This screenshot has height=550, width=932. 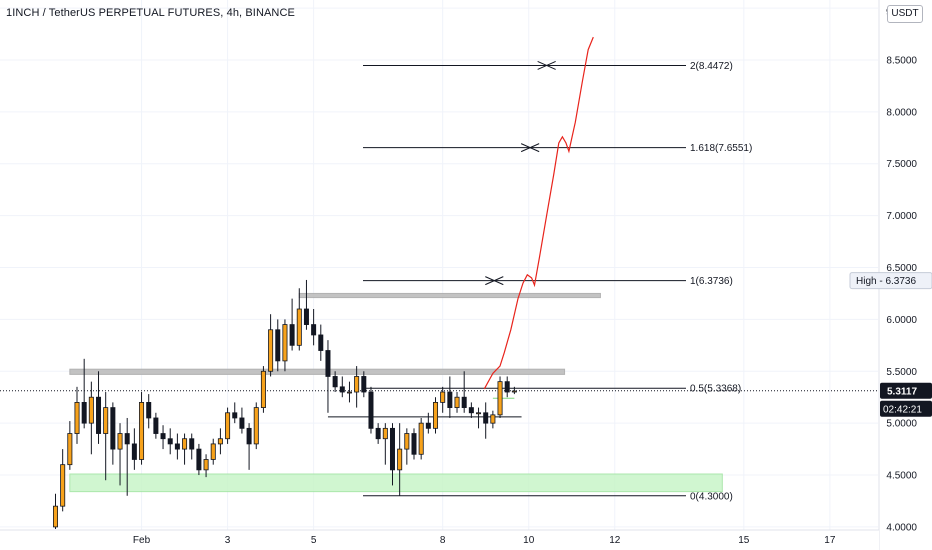 What do you see at coordinates (902, 409) in the screenshot?
I see `countdown-label: 02:42:21` at bounding box center [902, 409].